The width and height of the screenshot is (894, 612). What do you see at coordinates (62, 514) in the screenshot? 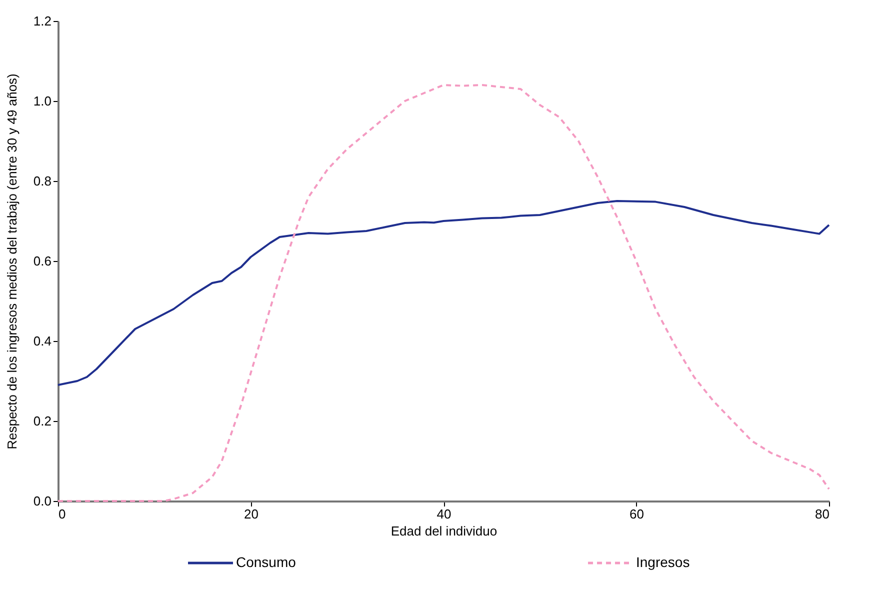
I see `x-tick-label: 0` at bounding box center [62, 514].